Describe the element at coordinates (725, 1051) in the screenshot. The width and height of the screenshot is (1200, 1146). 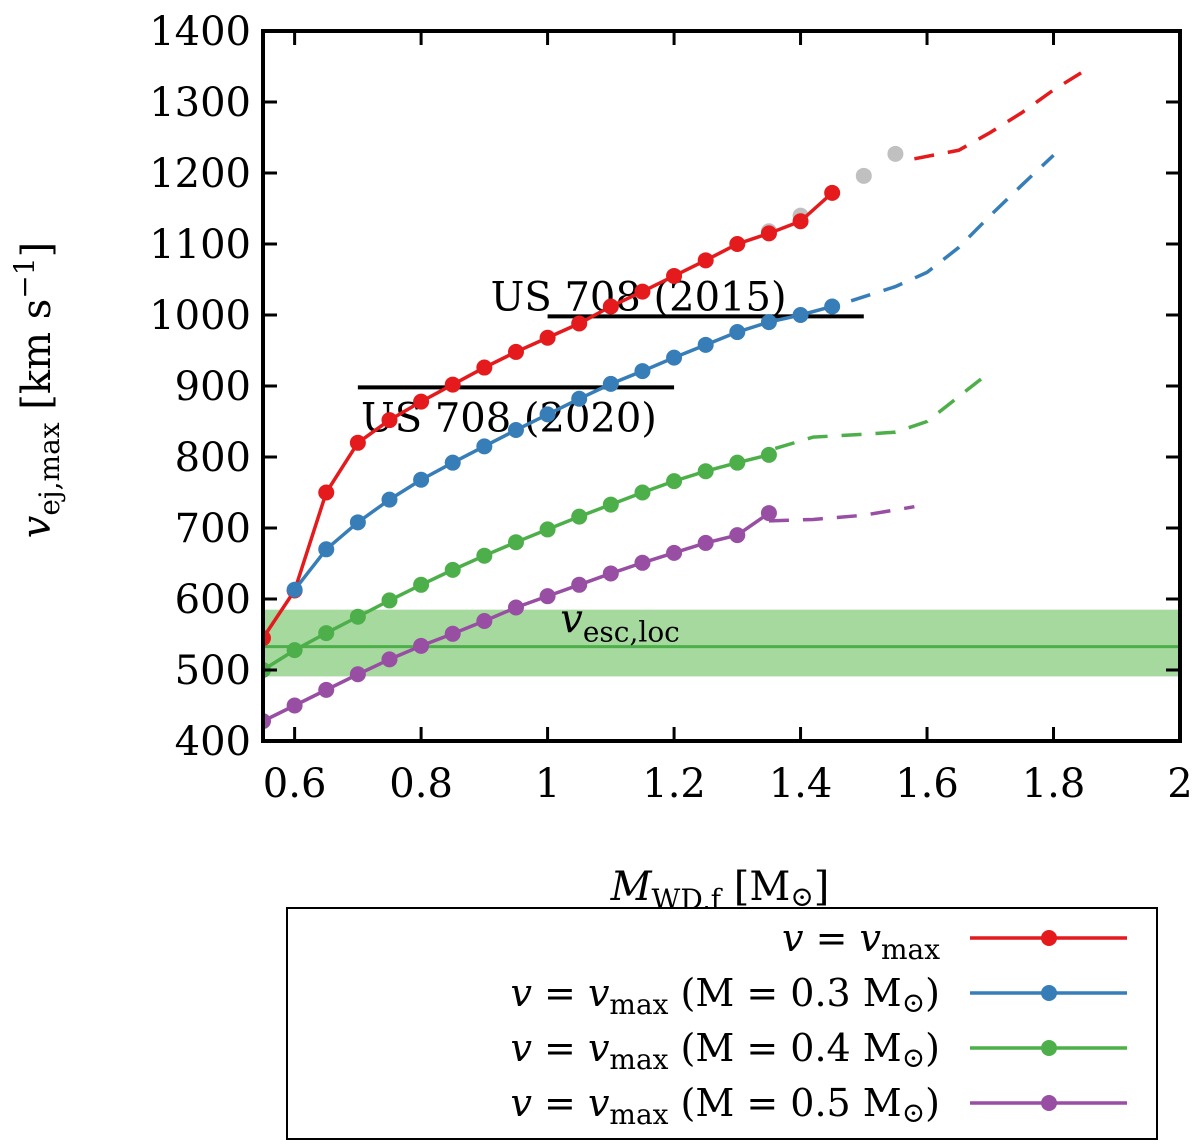
I see `legend-label-2: v = vmax (M = 0.4 M⊙)` at that location.